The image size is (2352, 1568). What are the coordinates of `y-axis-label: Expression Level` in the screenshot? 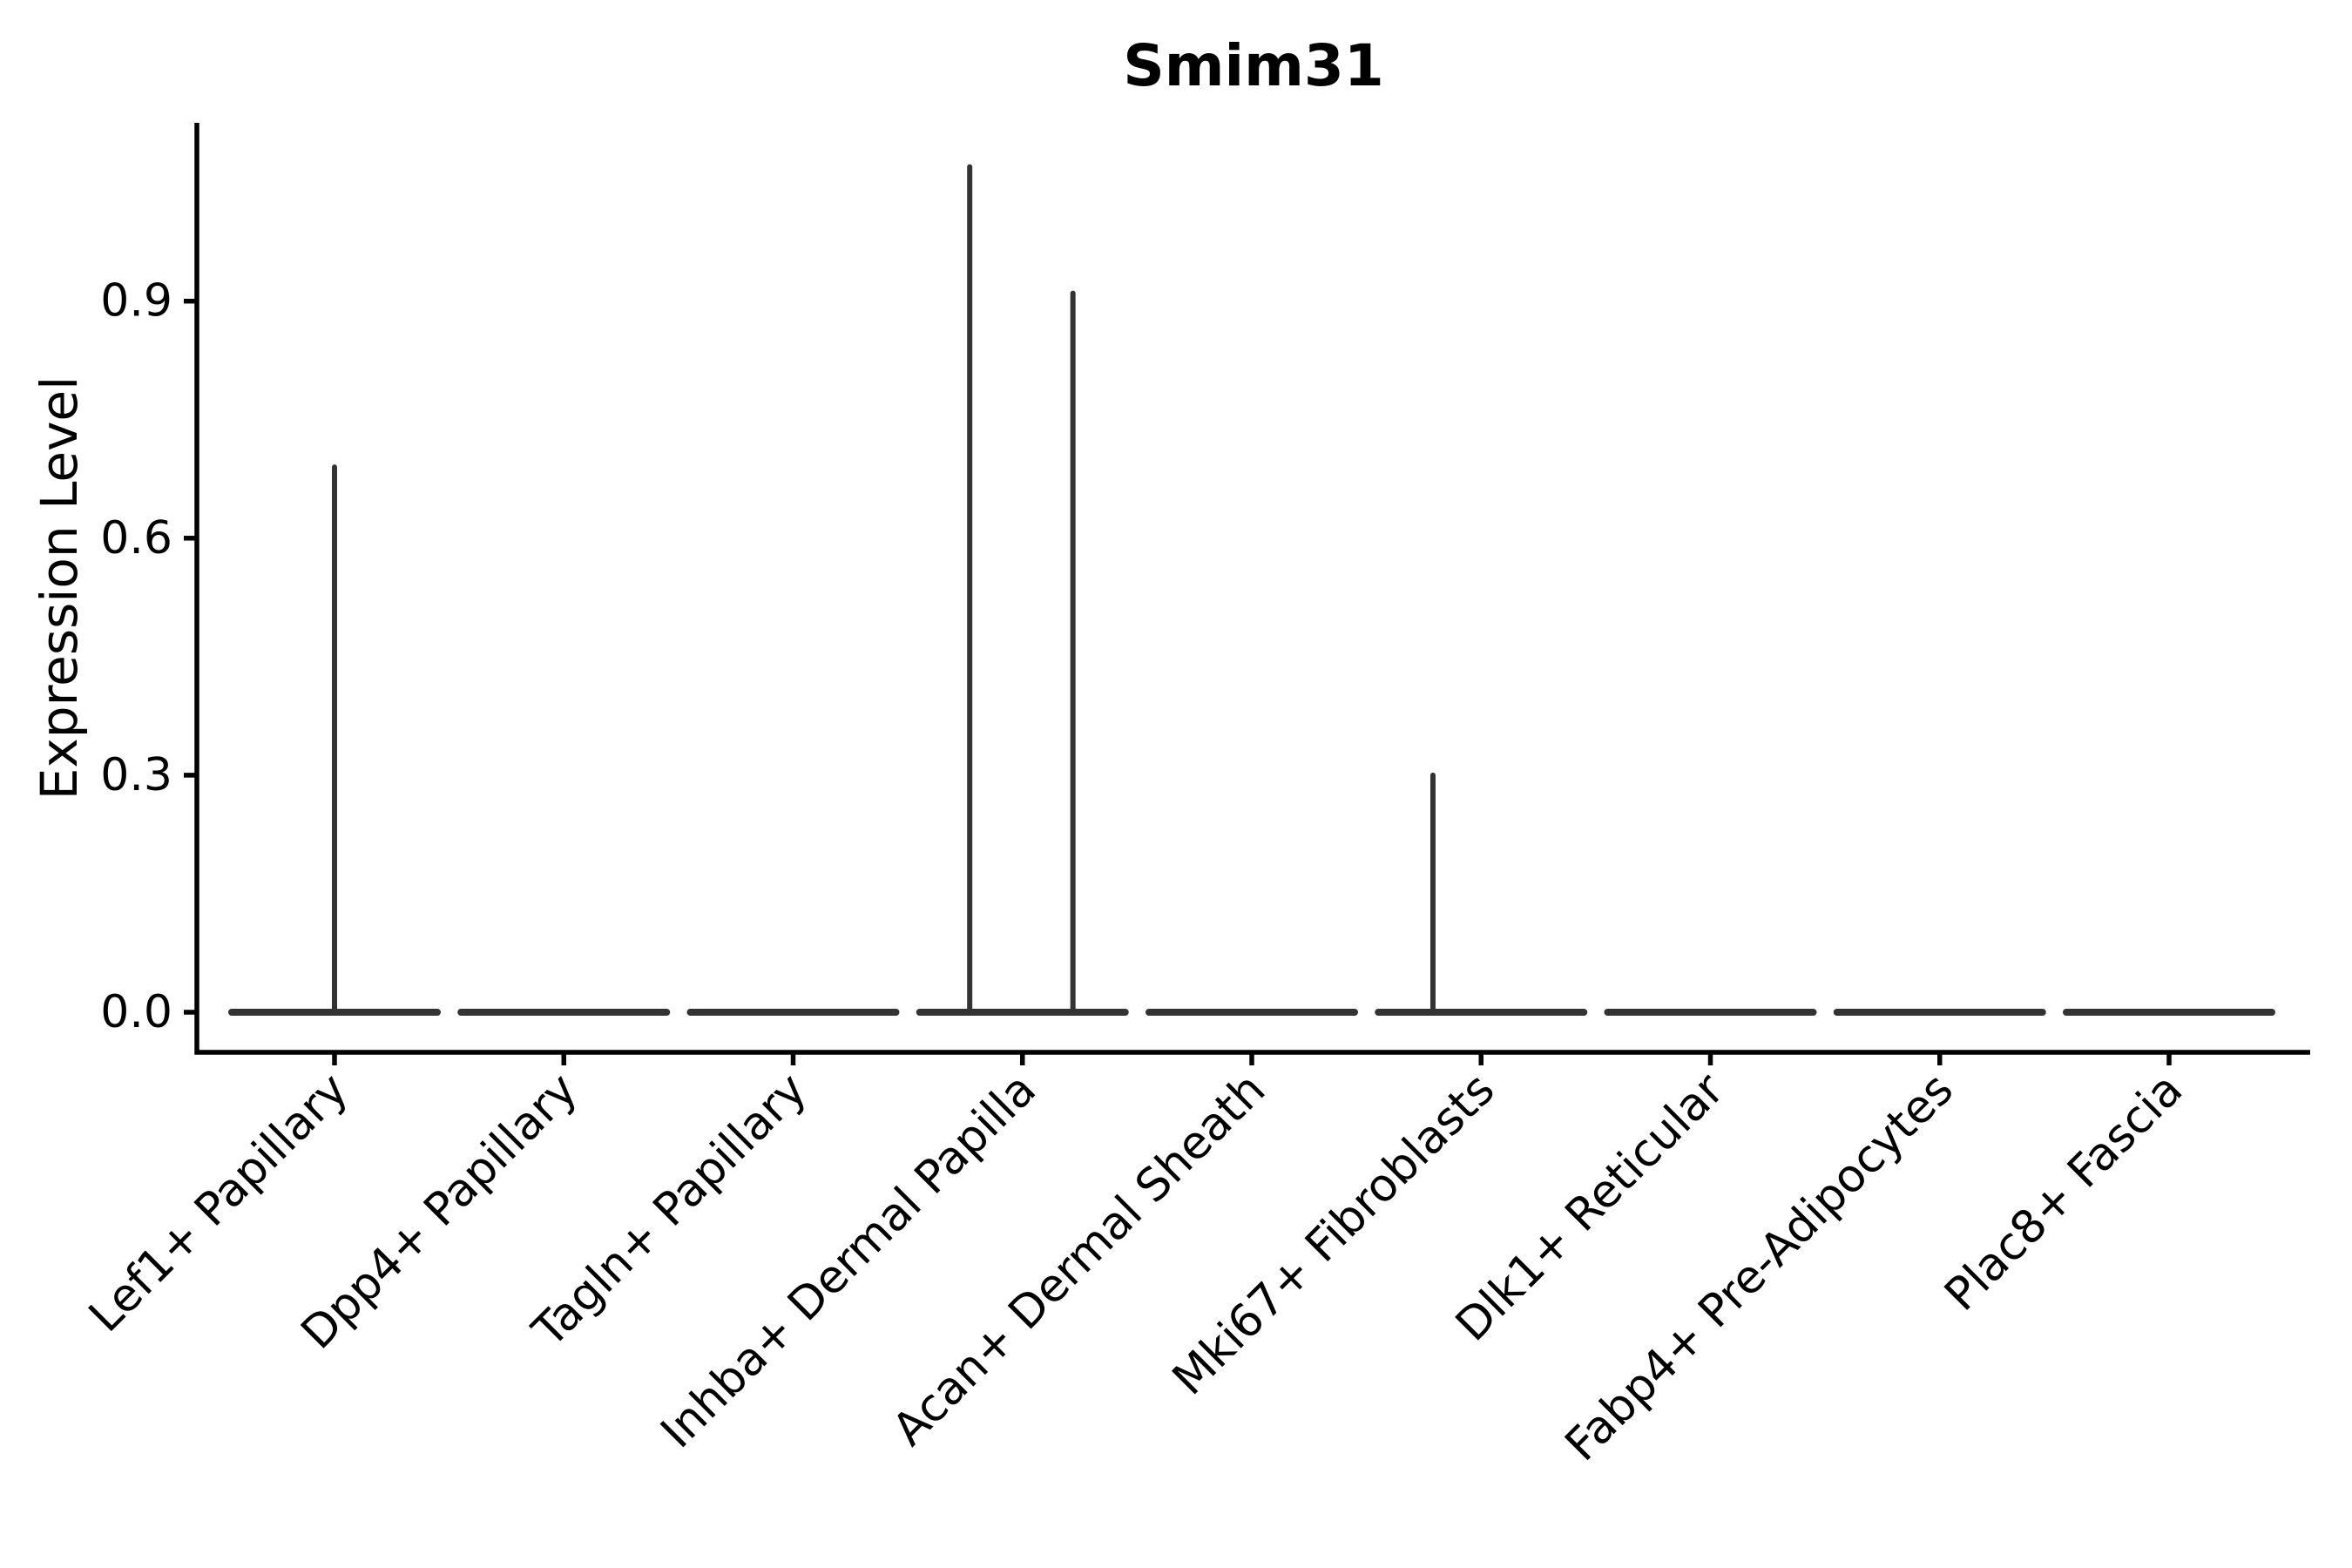 It's located at (59, 588).